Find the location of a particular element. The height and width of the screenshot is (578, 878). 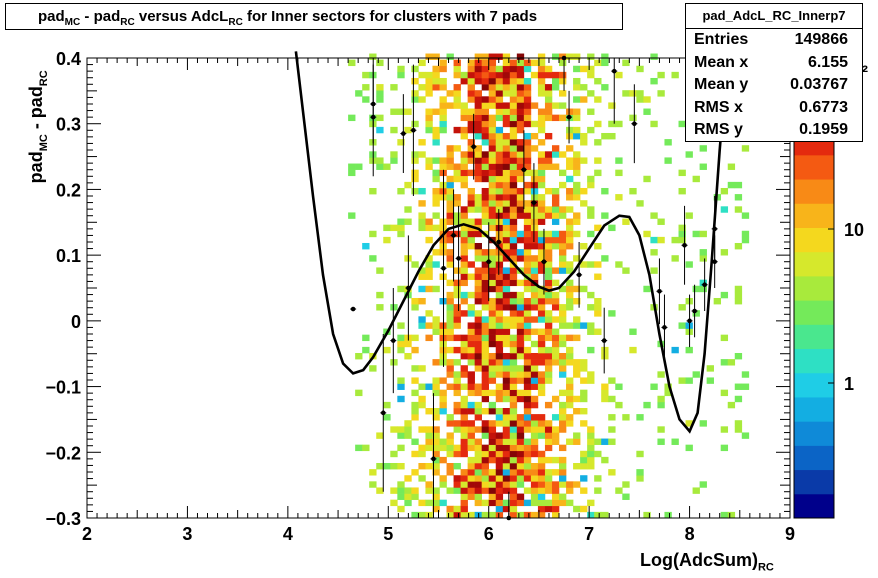

y-tick-label: −0.1 is located at coordinates (63, 388).